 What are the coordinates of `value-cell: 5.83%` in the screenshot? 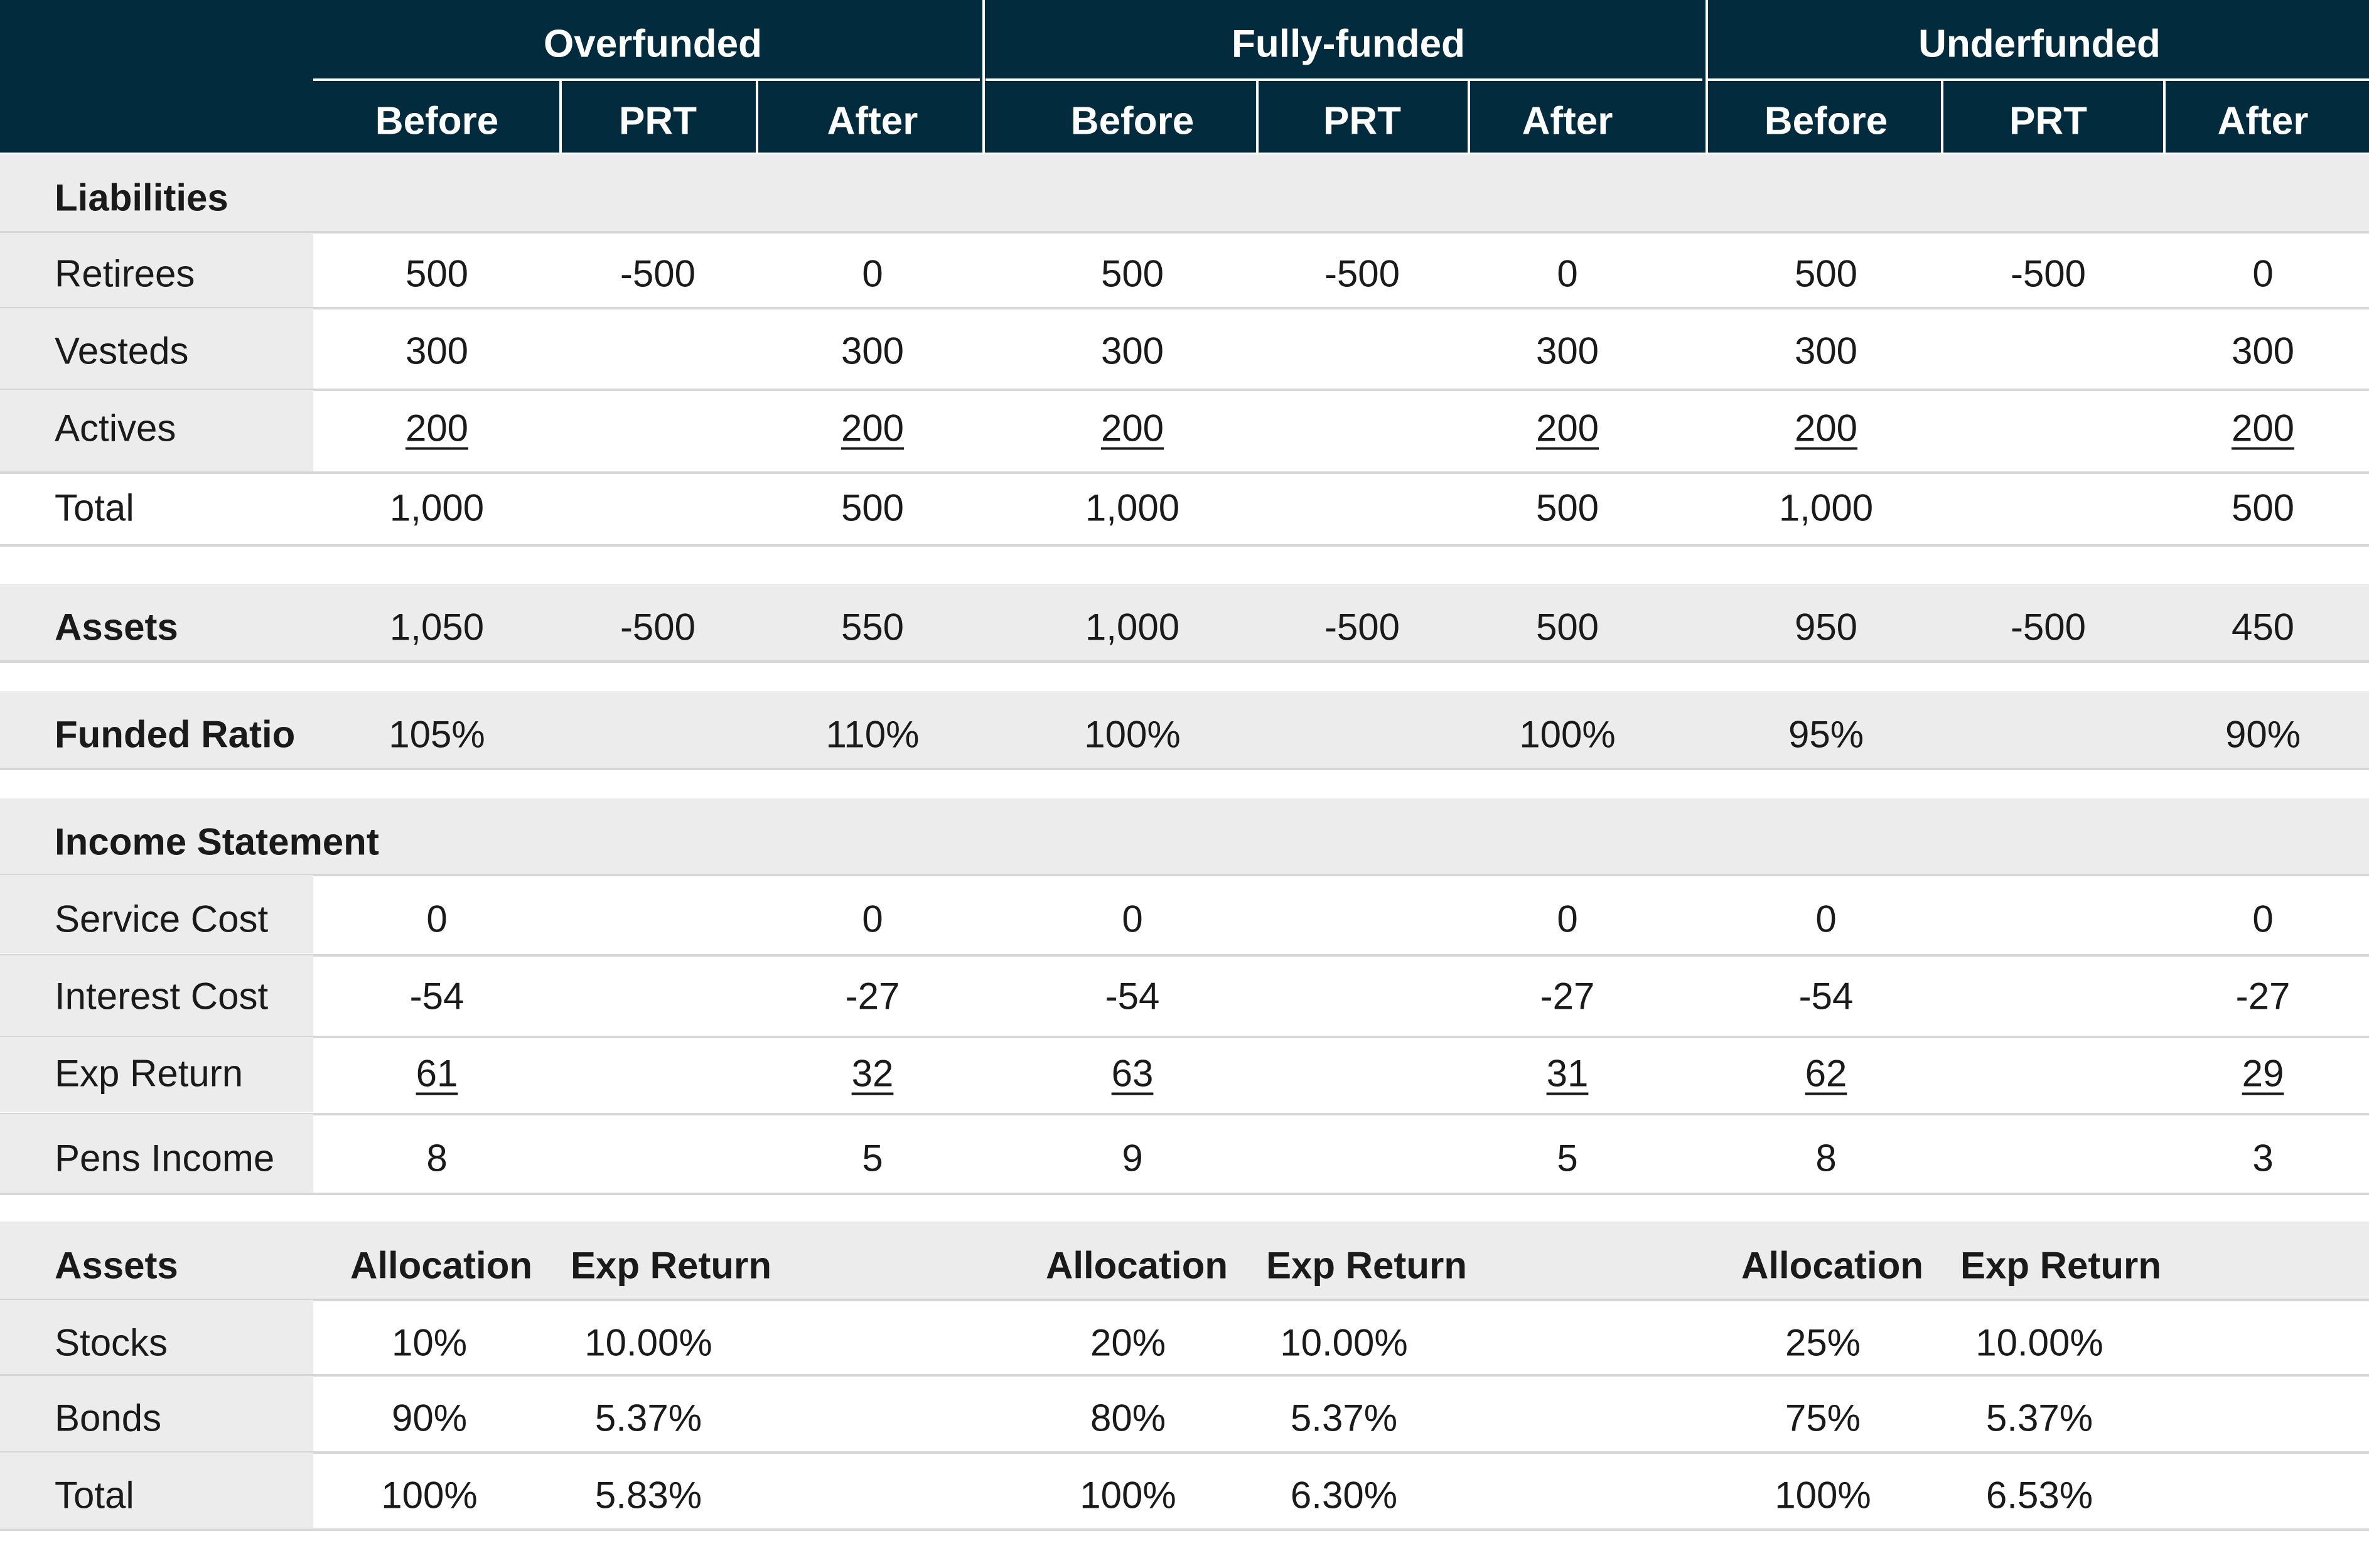 It's located at (648, 1495).